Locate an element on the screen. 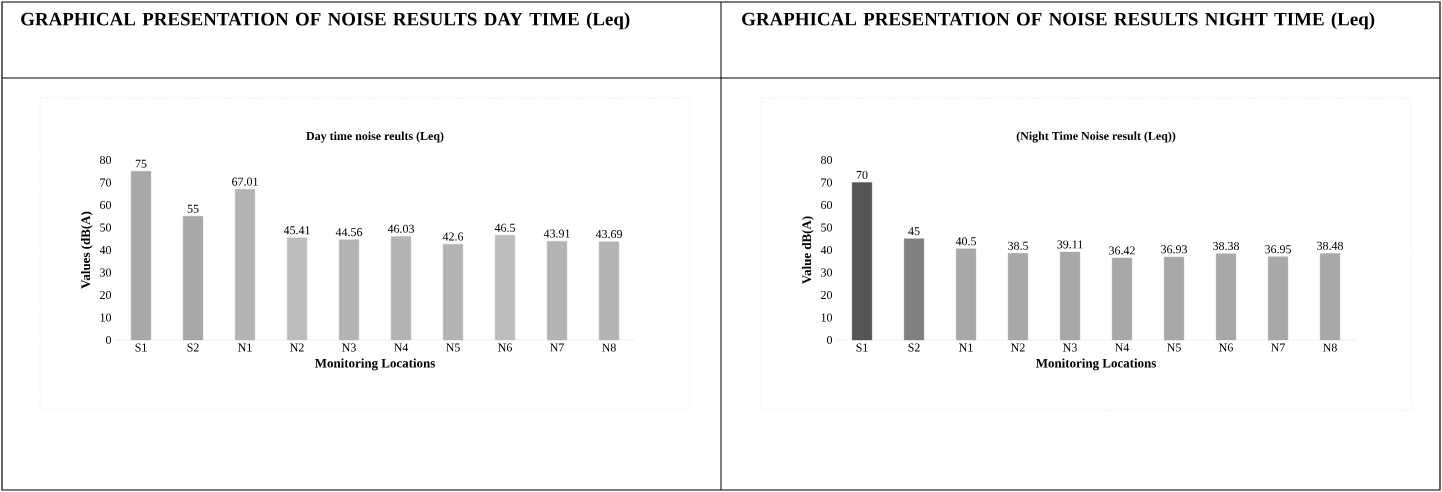 The image size is (1442, 492). data-label: 36.42 is located at coordinates (1122, 250).